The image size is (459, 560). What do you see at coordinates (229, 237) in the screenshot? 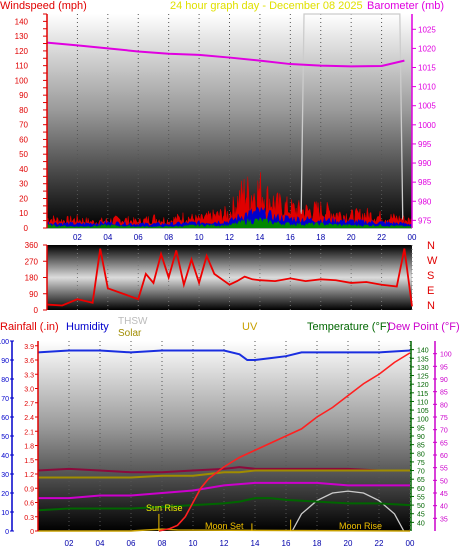
I see `tick-label-hour: 12` at bounding box center [229, 237].